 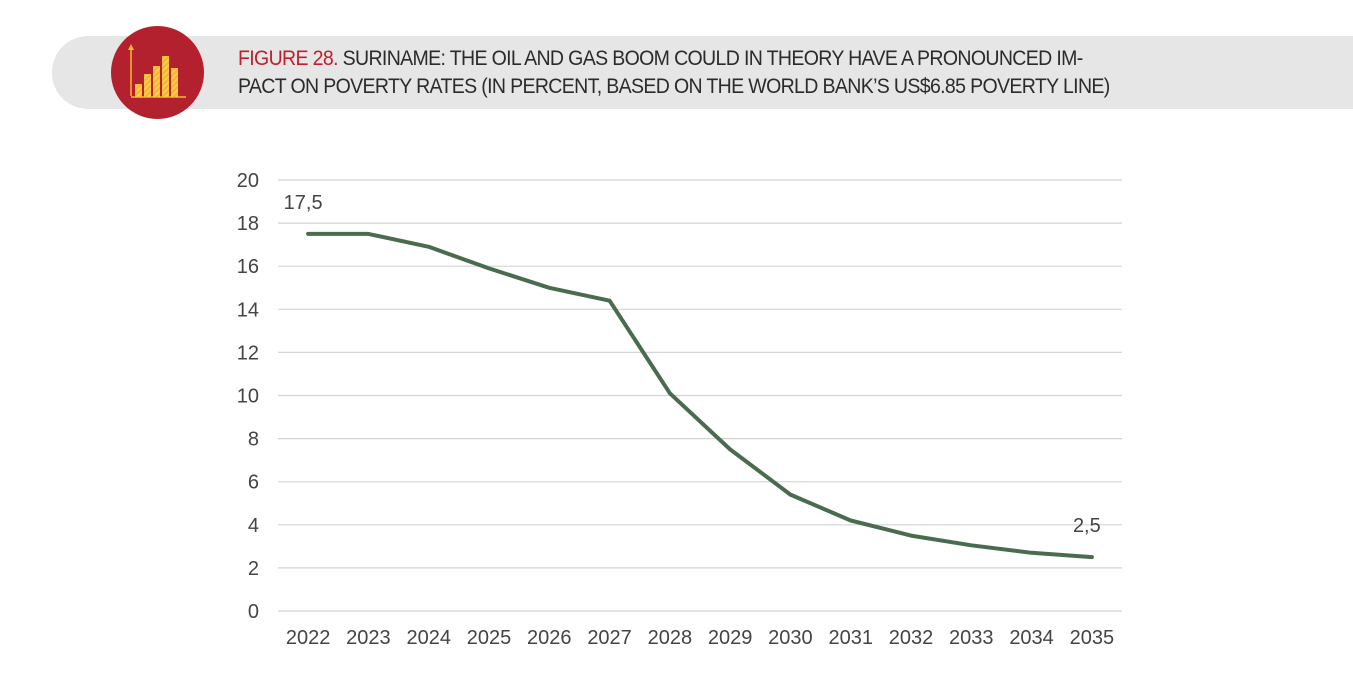 I want to click on y-tick-label: 8, so click(x=253, y=440).